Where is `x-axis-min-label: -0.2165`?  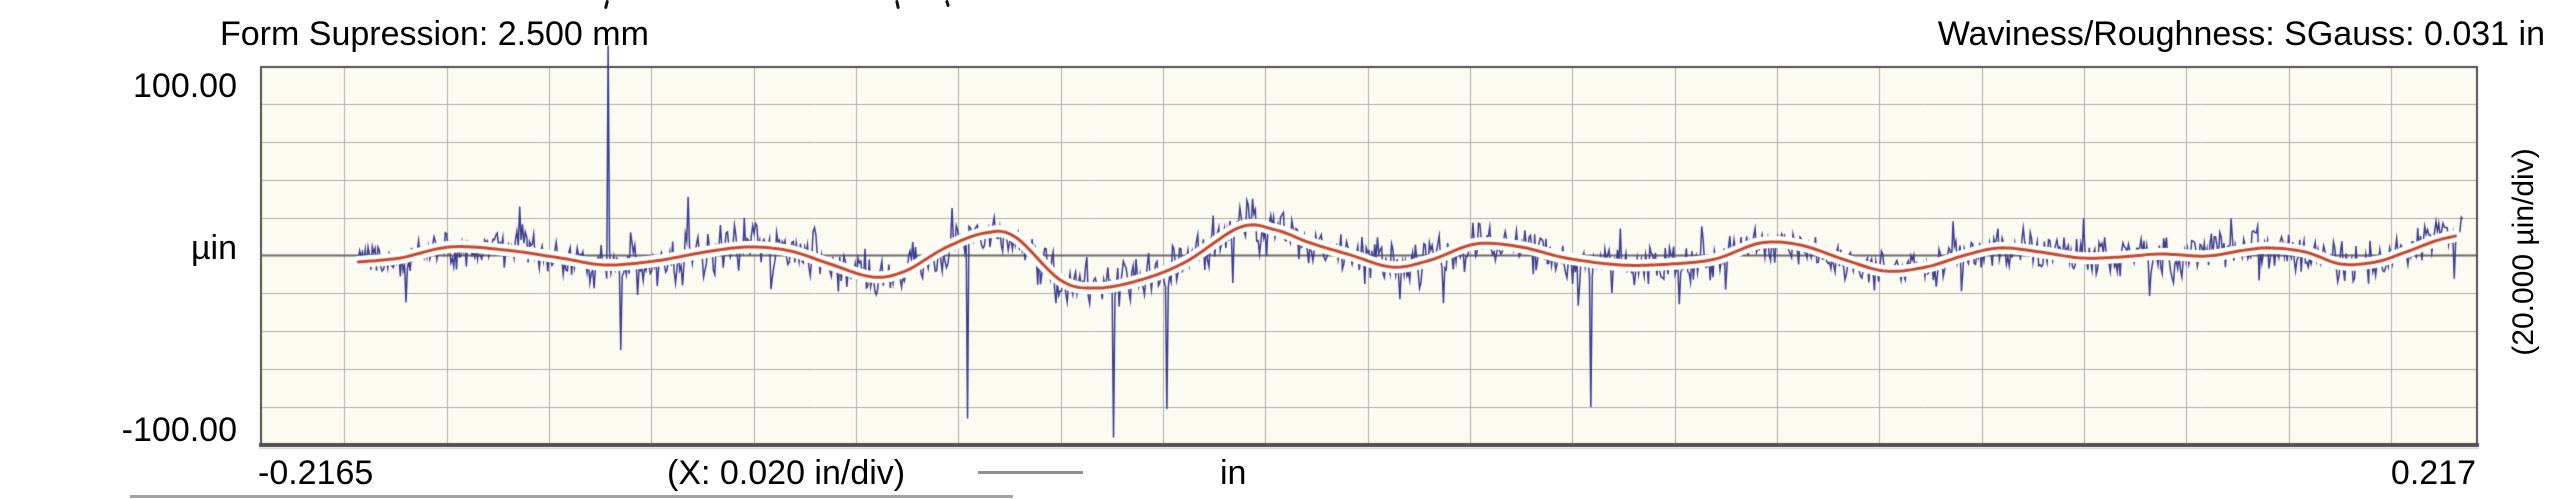
x-axis-min-label: -0.2165 is located at coordinates (316, 473).